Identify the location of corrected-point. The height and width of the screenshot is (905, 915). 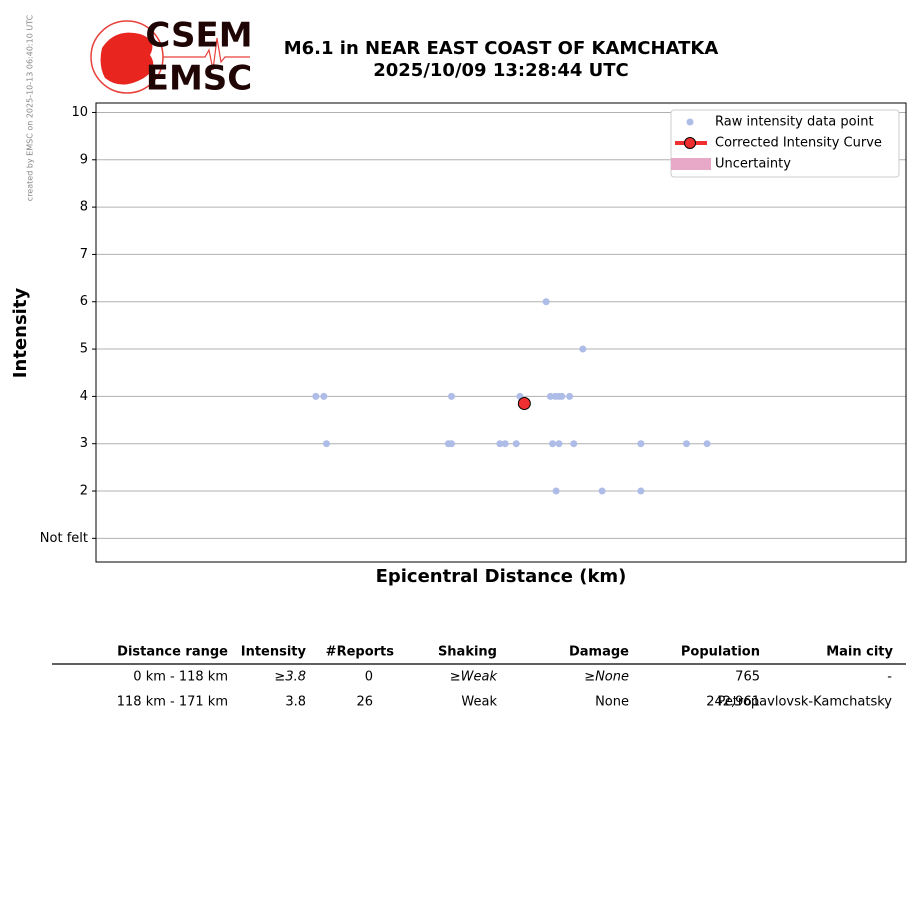
(524, 403).